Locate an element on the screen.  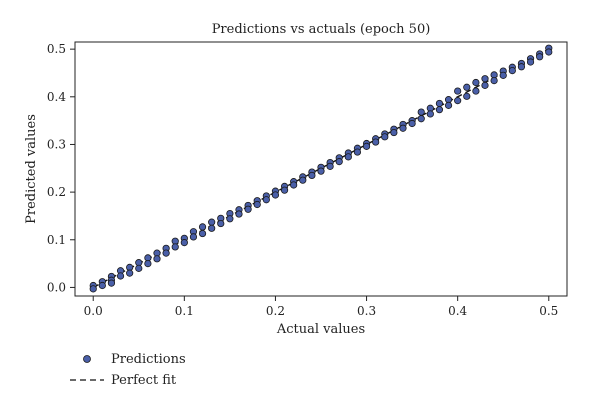
legend-predictions-label: Predictions is located at coordinates (148, 359).